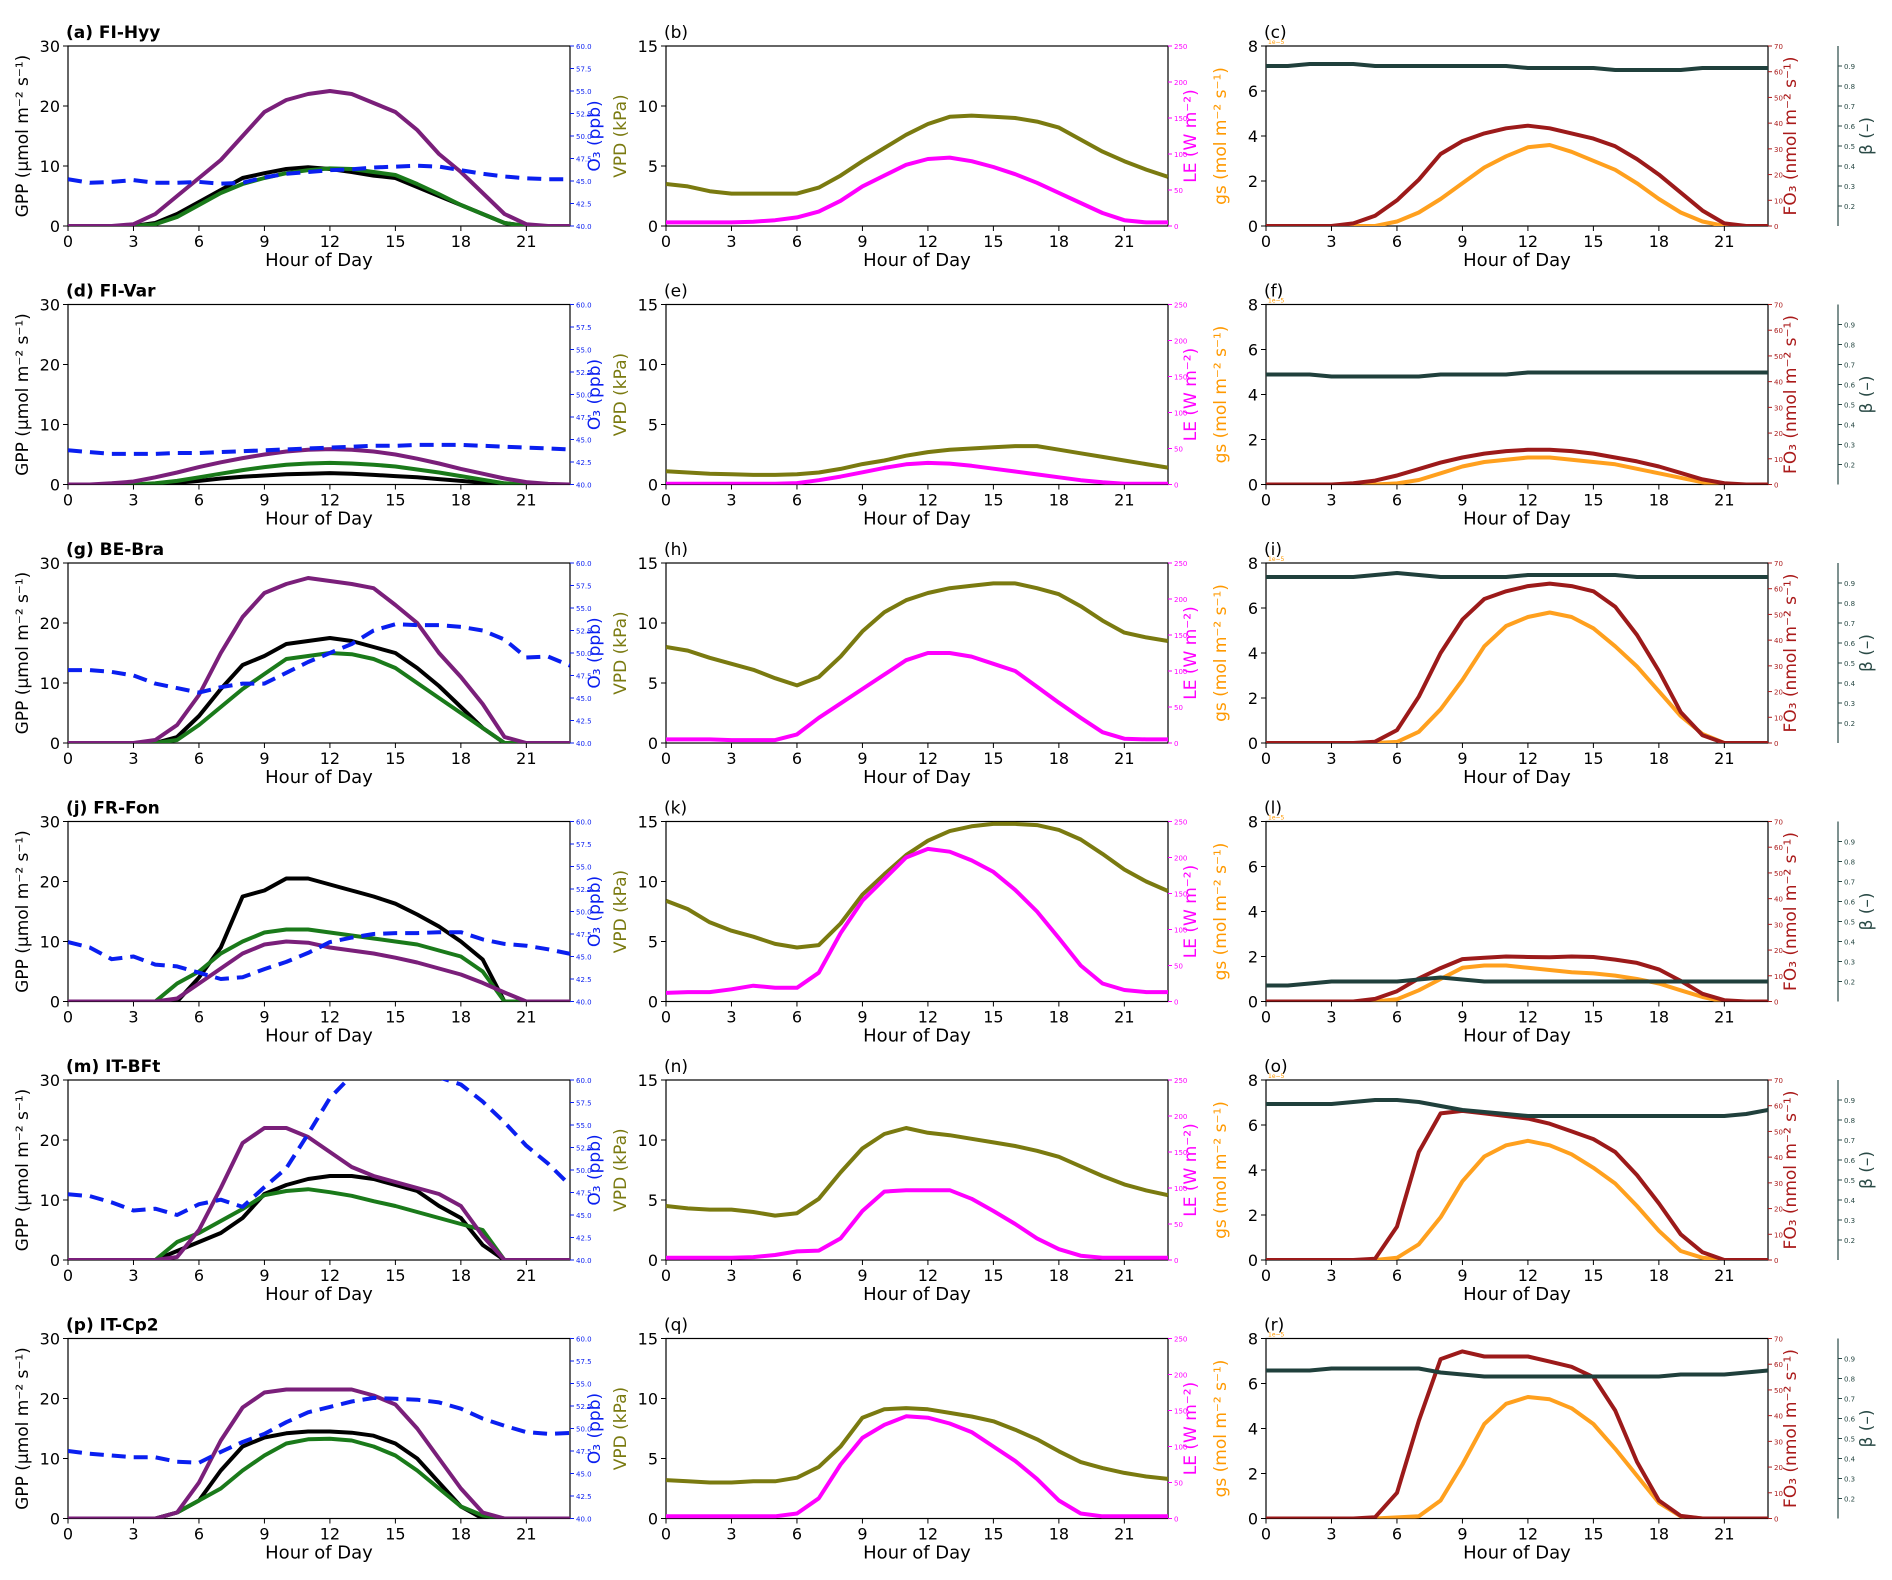  What do you see at coordinates (917, 634) in the screenshot?
I see `series-vpd-h` at bounding box center [917, 634].